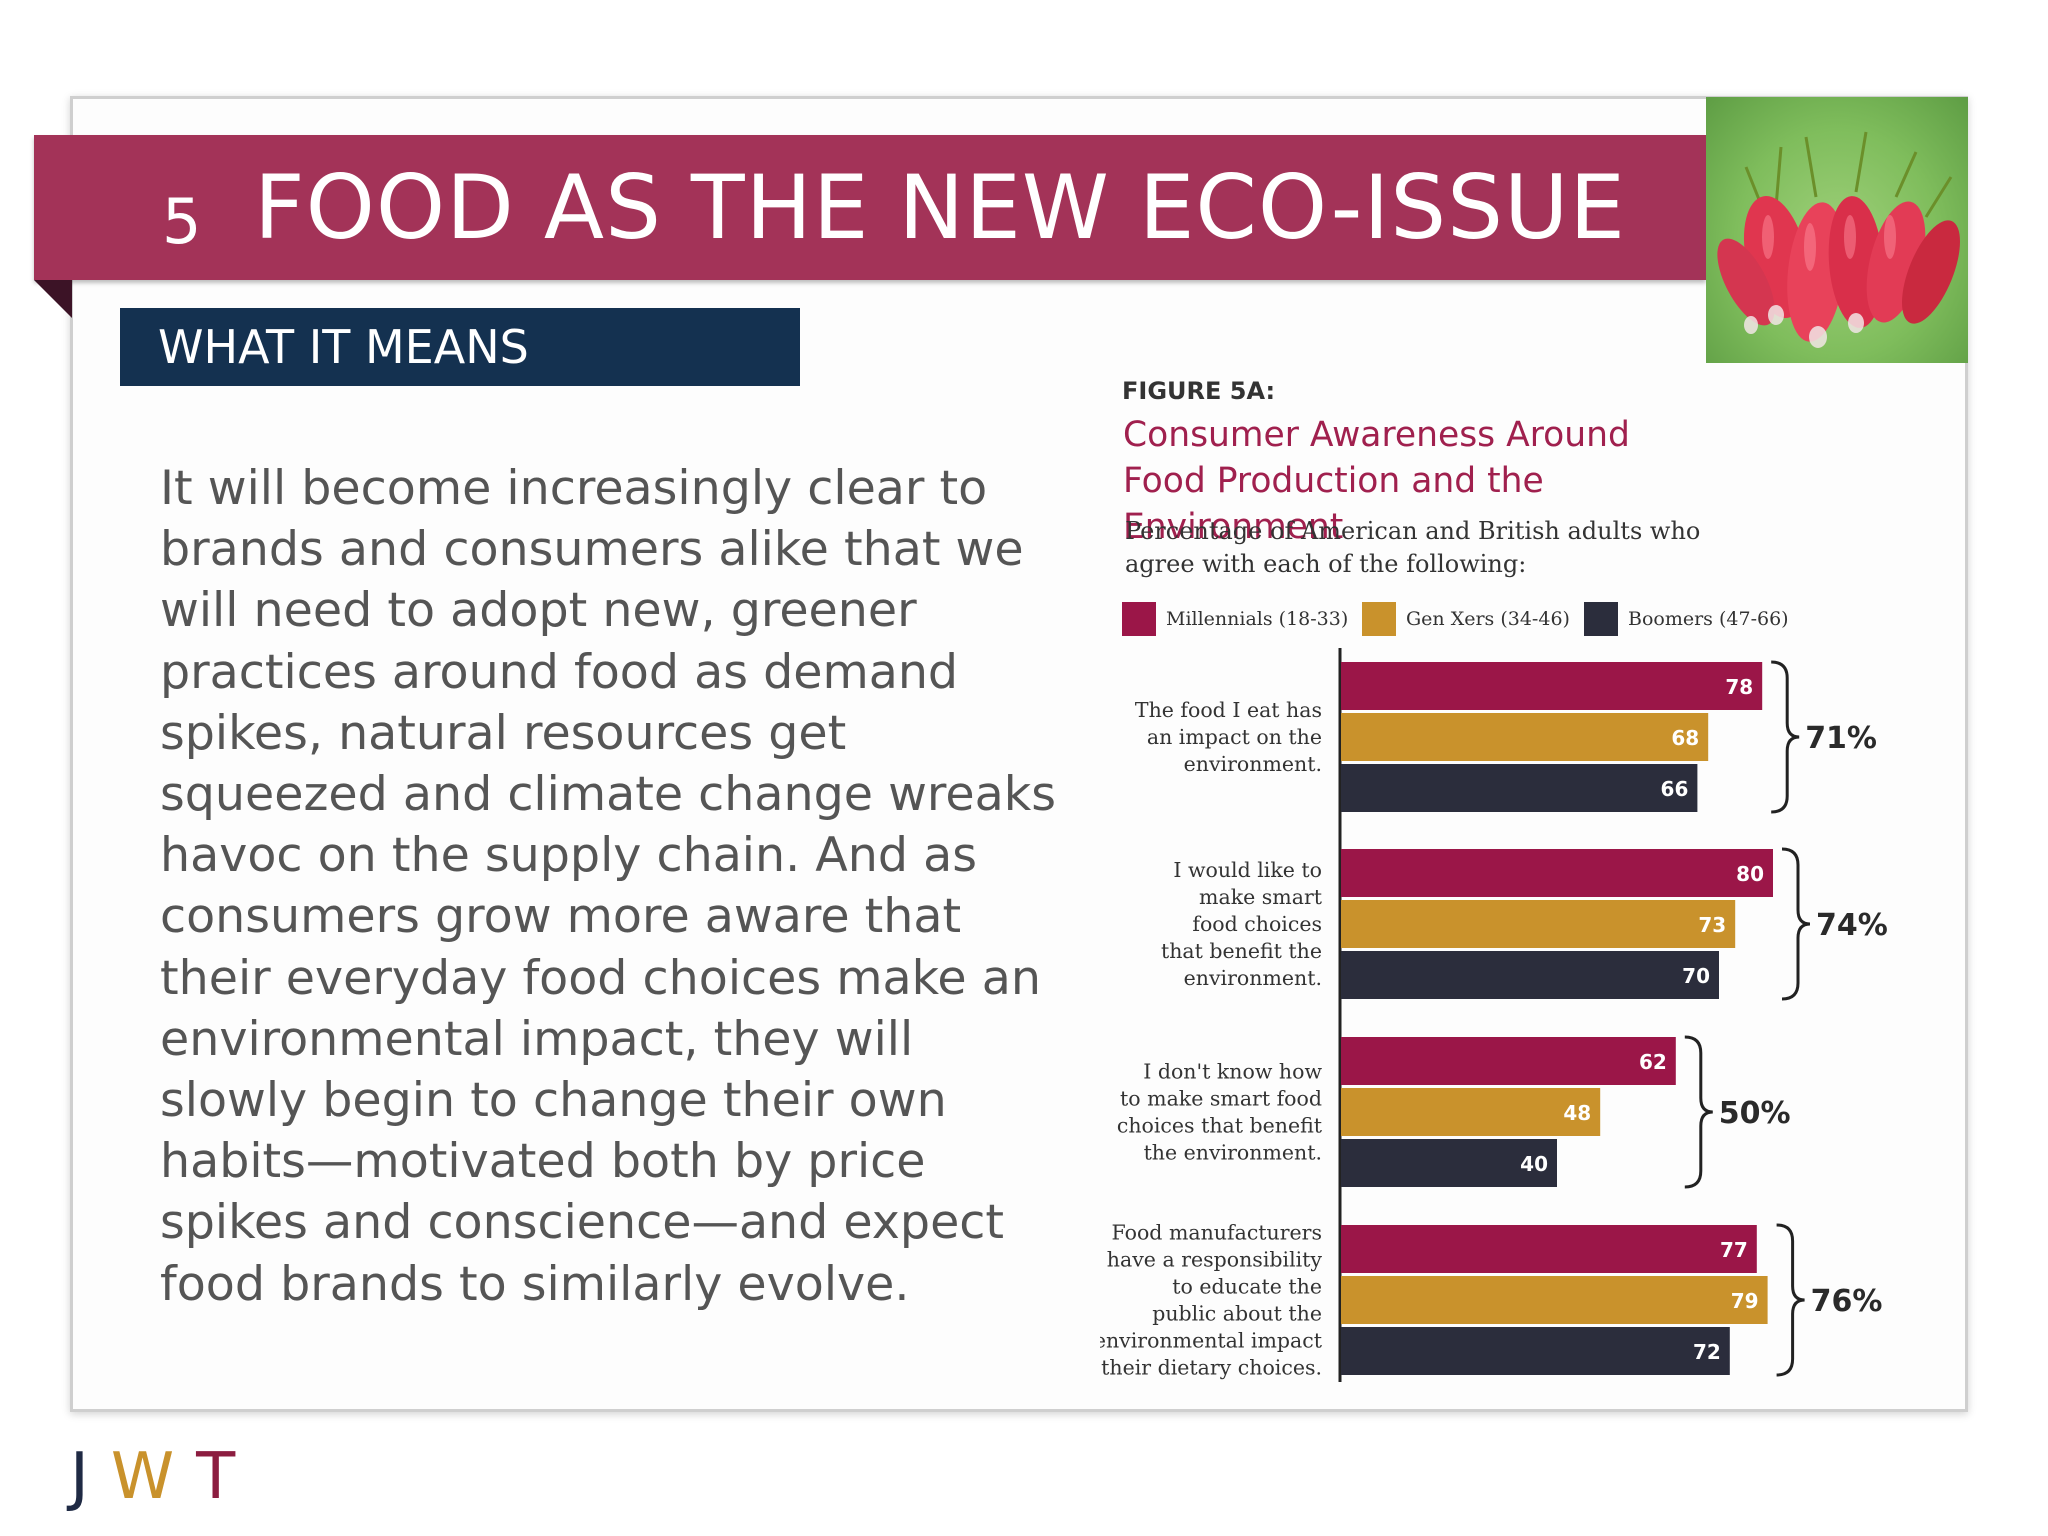 The width and height of the screenshot is (2048, 1536). What do you see at coordinates (1712, 925) in the screenshot?
I see `value-label-gen-x-2: 73` at bounding box center [1712, 925].